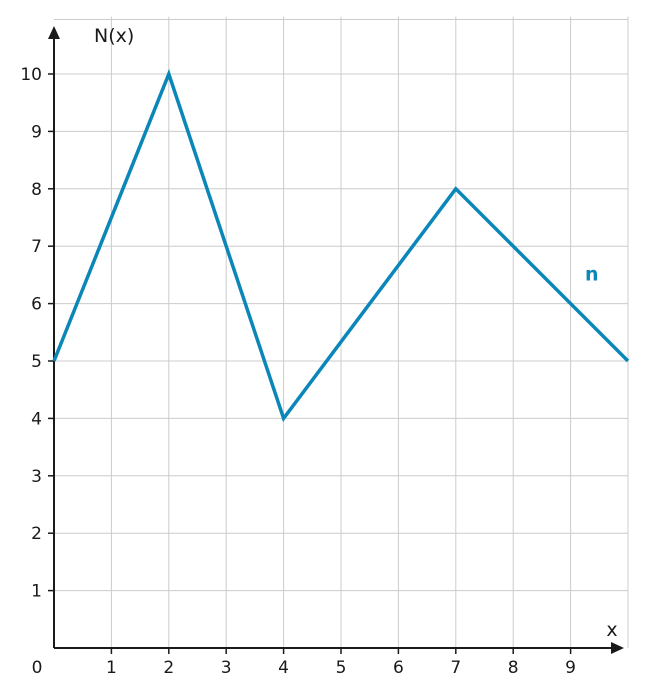 The width and height of the screenshot is (646, 697). I want to click on y-tick-label: 7, so click(36, 247).